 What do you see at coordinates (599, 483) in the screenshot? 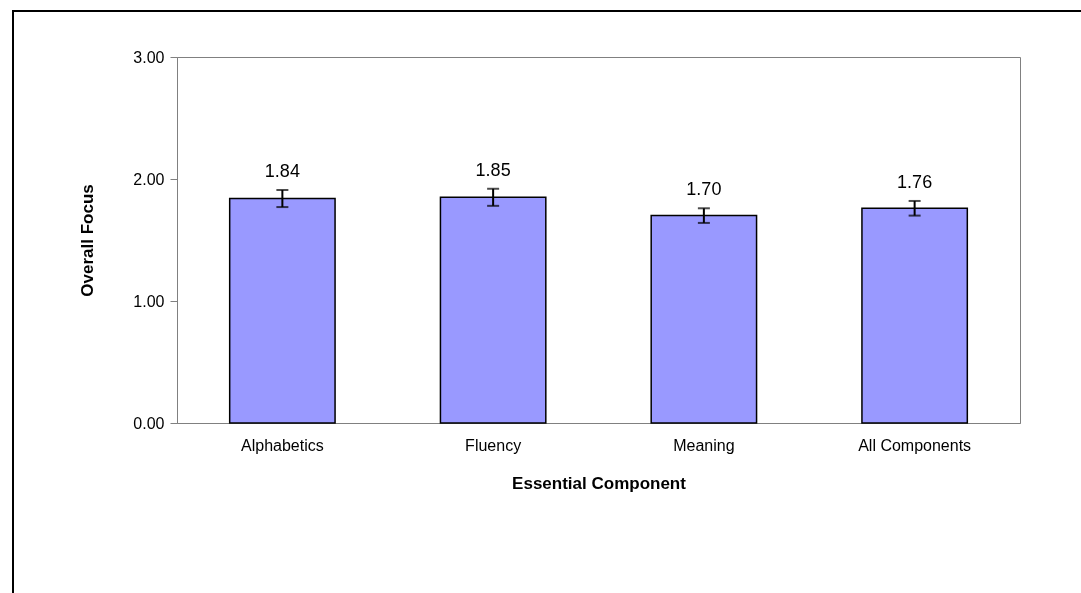
I see `x-axis-title: Essential Component` at bounding box center [599, 483].